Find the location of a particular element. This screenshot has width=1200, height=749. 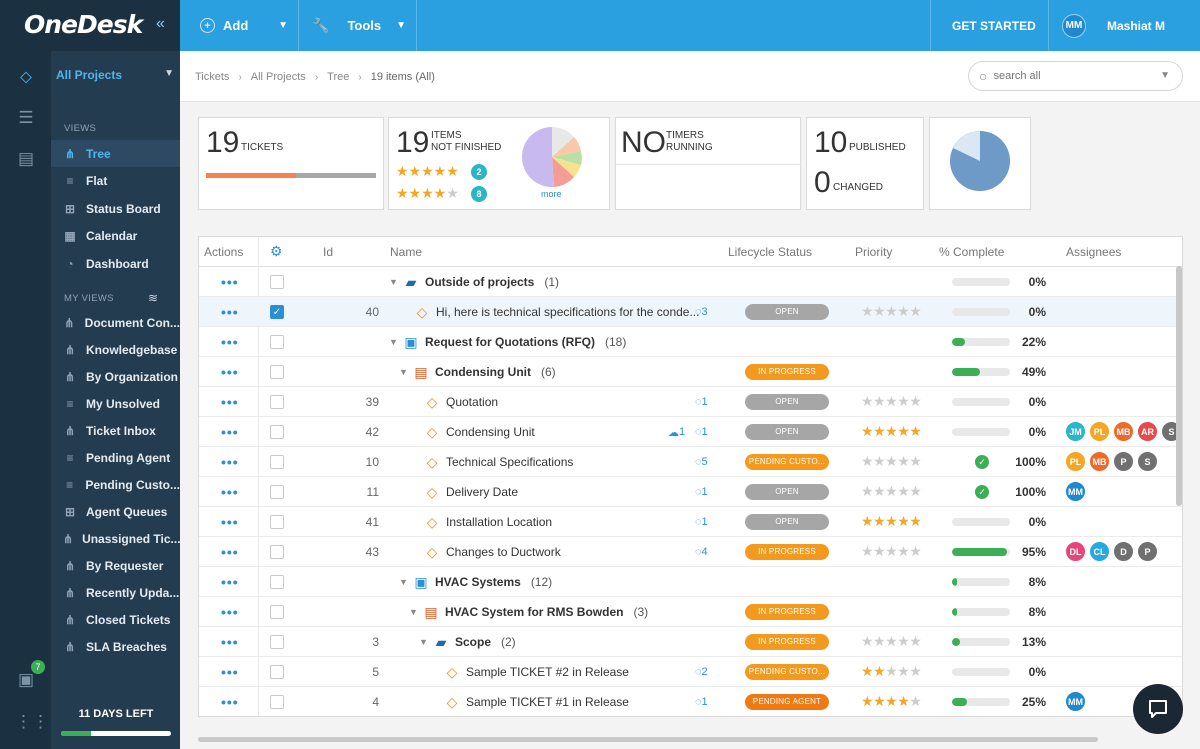

row-name-cell: ▼ ▰ Scope (2) is located at coordinates (467, 642).